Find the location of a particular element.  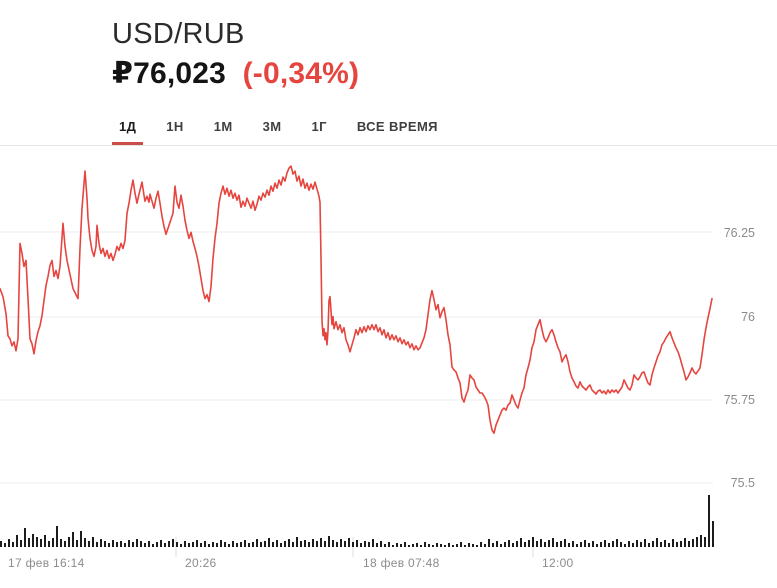

tab-1d: 1Д is located at coordinates (128, 127).